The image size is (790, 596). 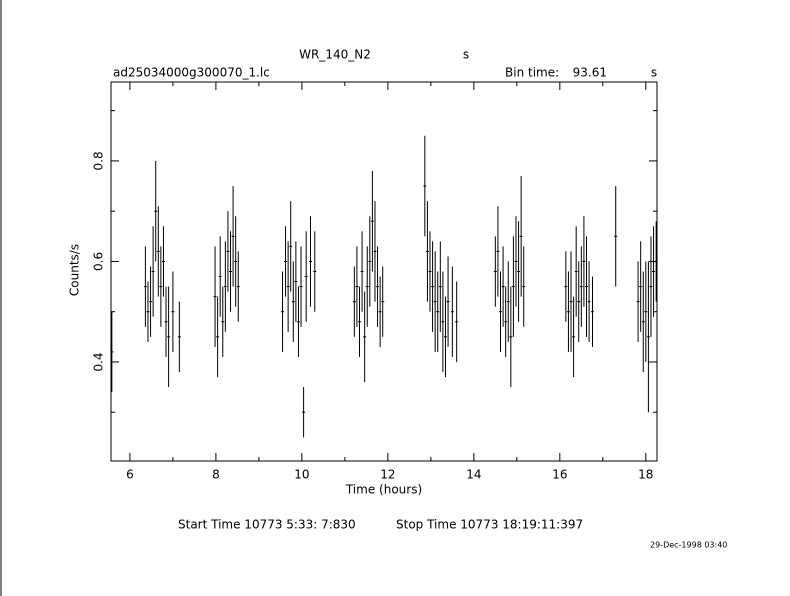 What do you see at coordinates (466, 55) in the screenshot?
I see `title-unit: s` at bounding box center [466, 55].